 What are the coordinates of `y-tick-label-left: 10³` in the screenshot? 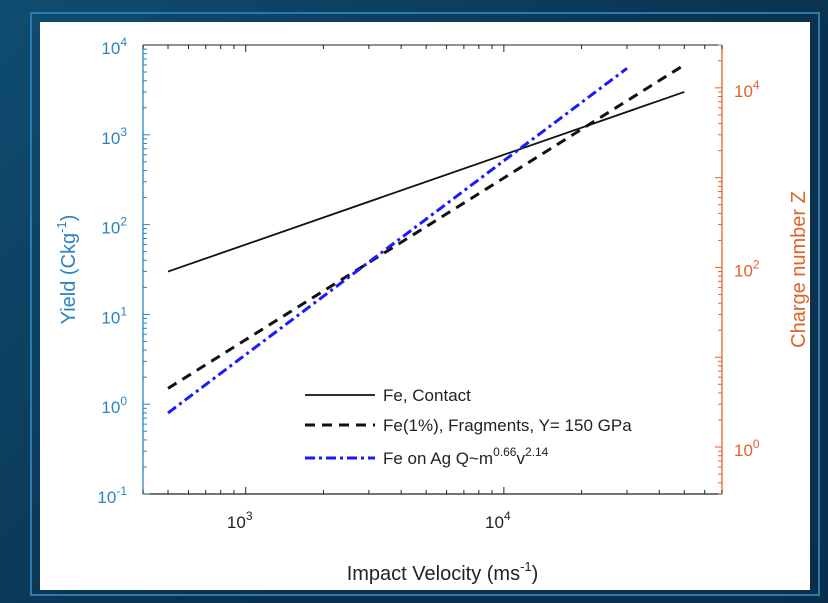 It's located at (114, 136).